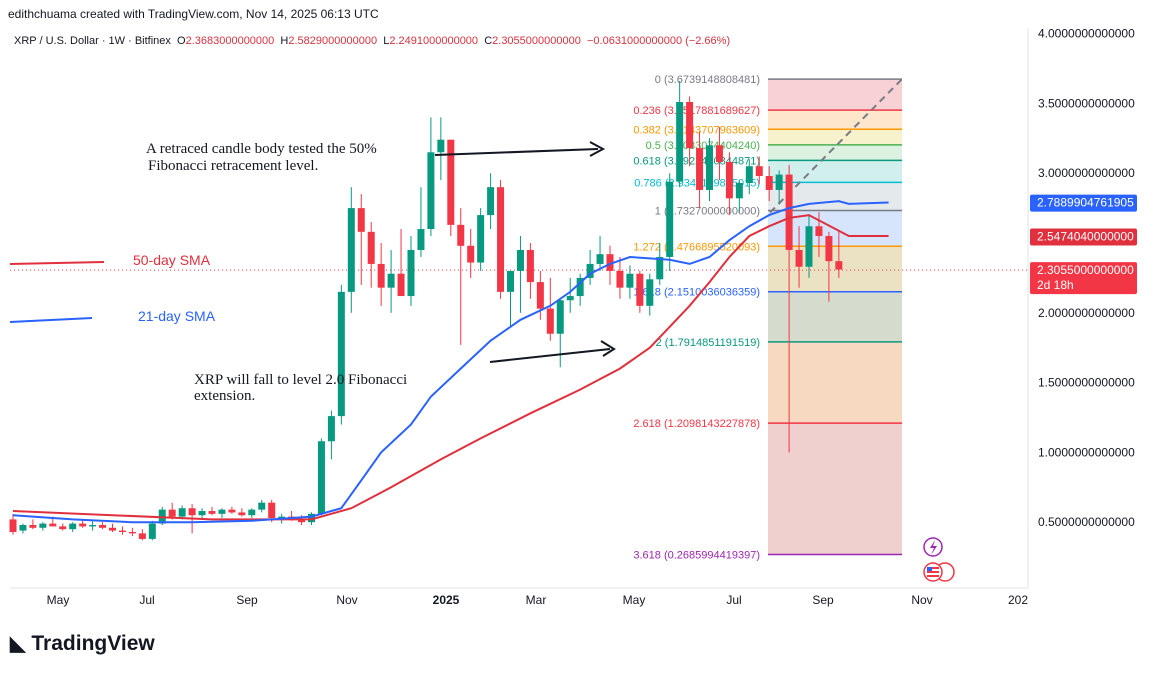 This screenshot has height=673, width=1156. What do you see at coordinates (1086, 34) in the screenshot?
I see `y-tick-label: 4.0000000000000` at bounding box center [1086, 34].